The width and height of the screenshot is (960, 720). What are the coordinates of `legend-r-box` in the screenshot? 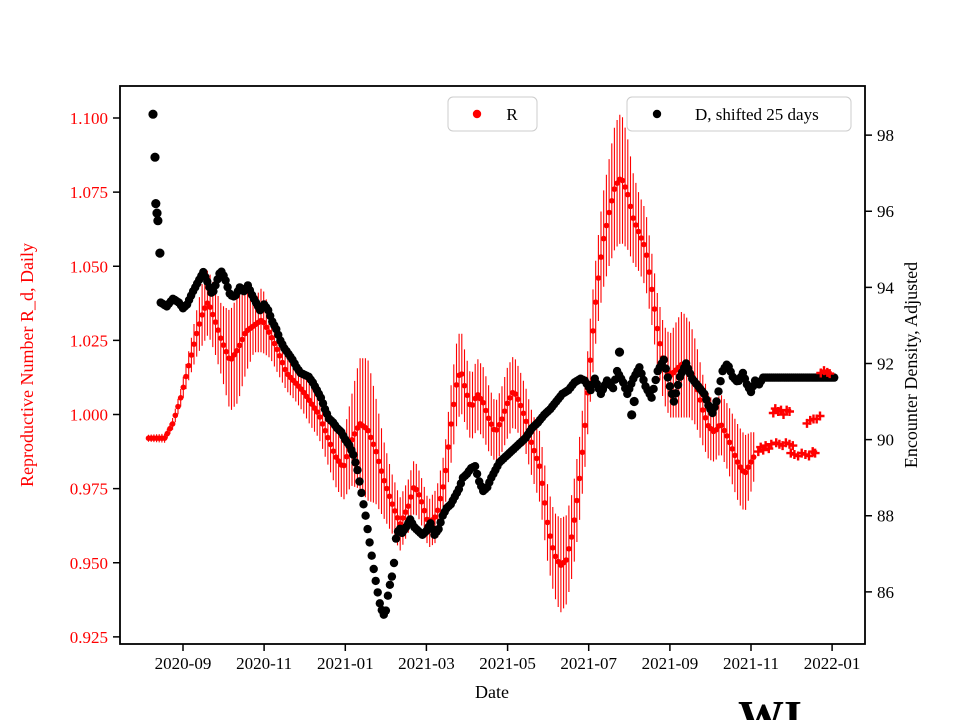 It's located at (492, 114).